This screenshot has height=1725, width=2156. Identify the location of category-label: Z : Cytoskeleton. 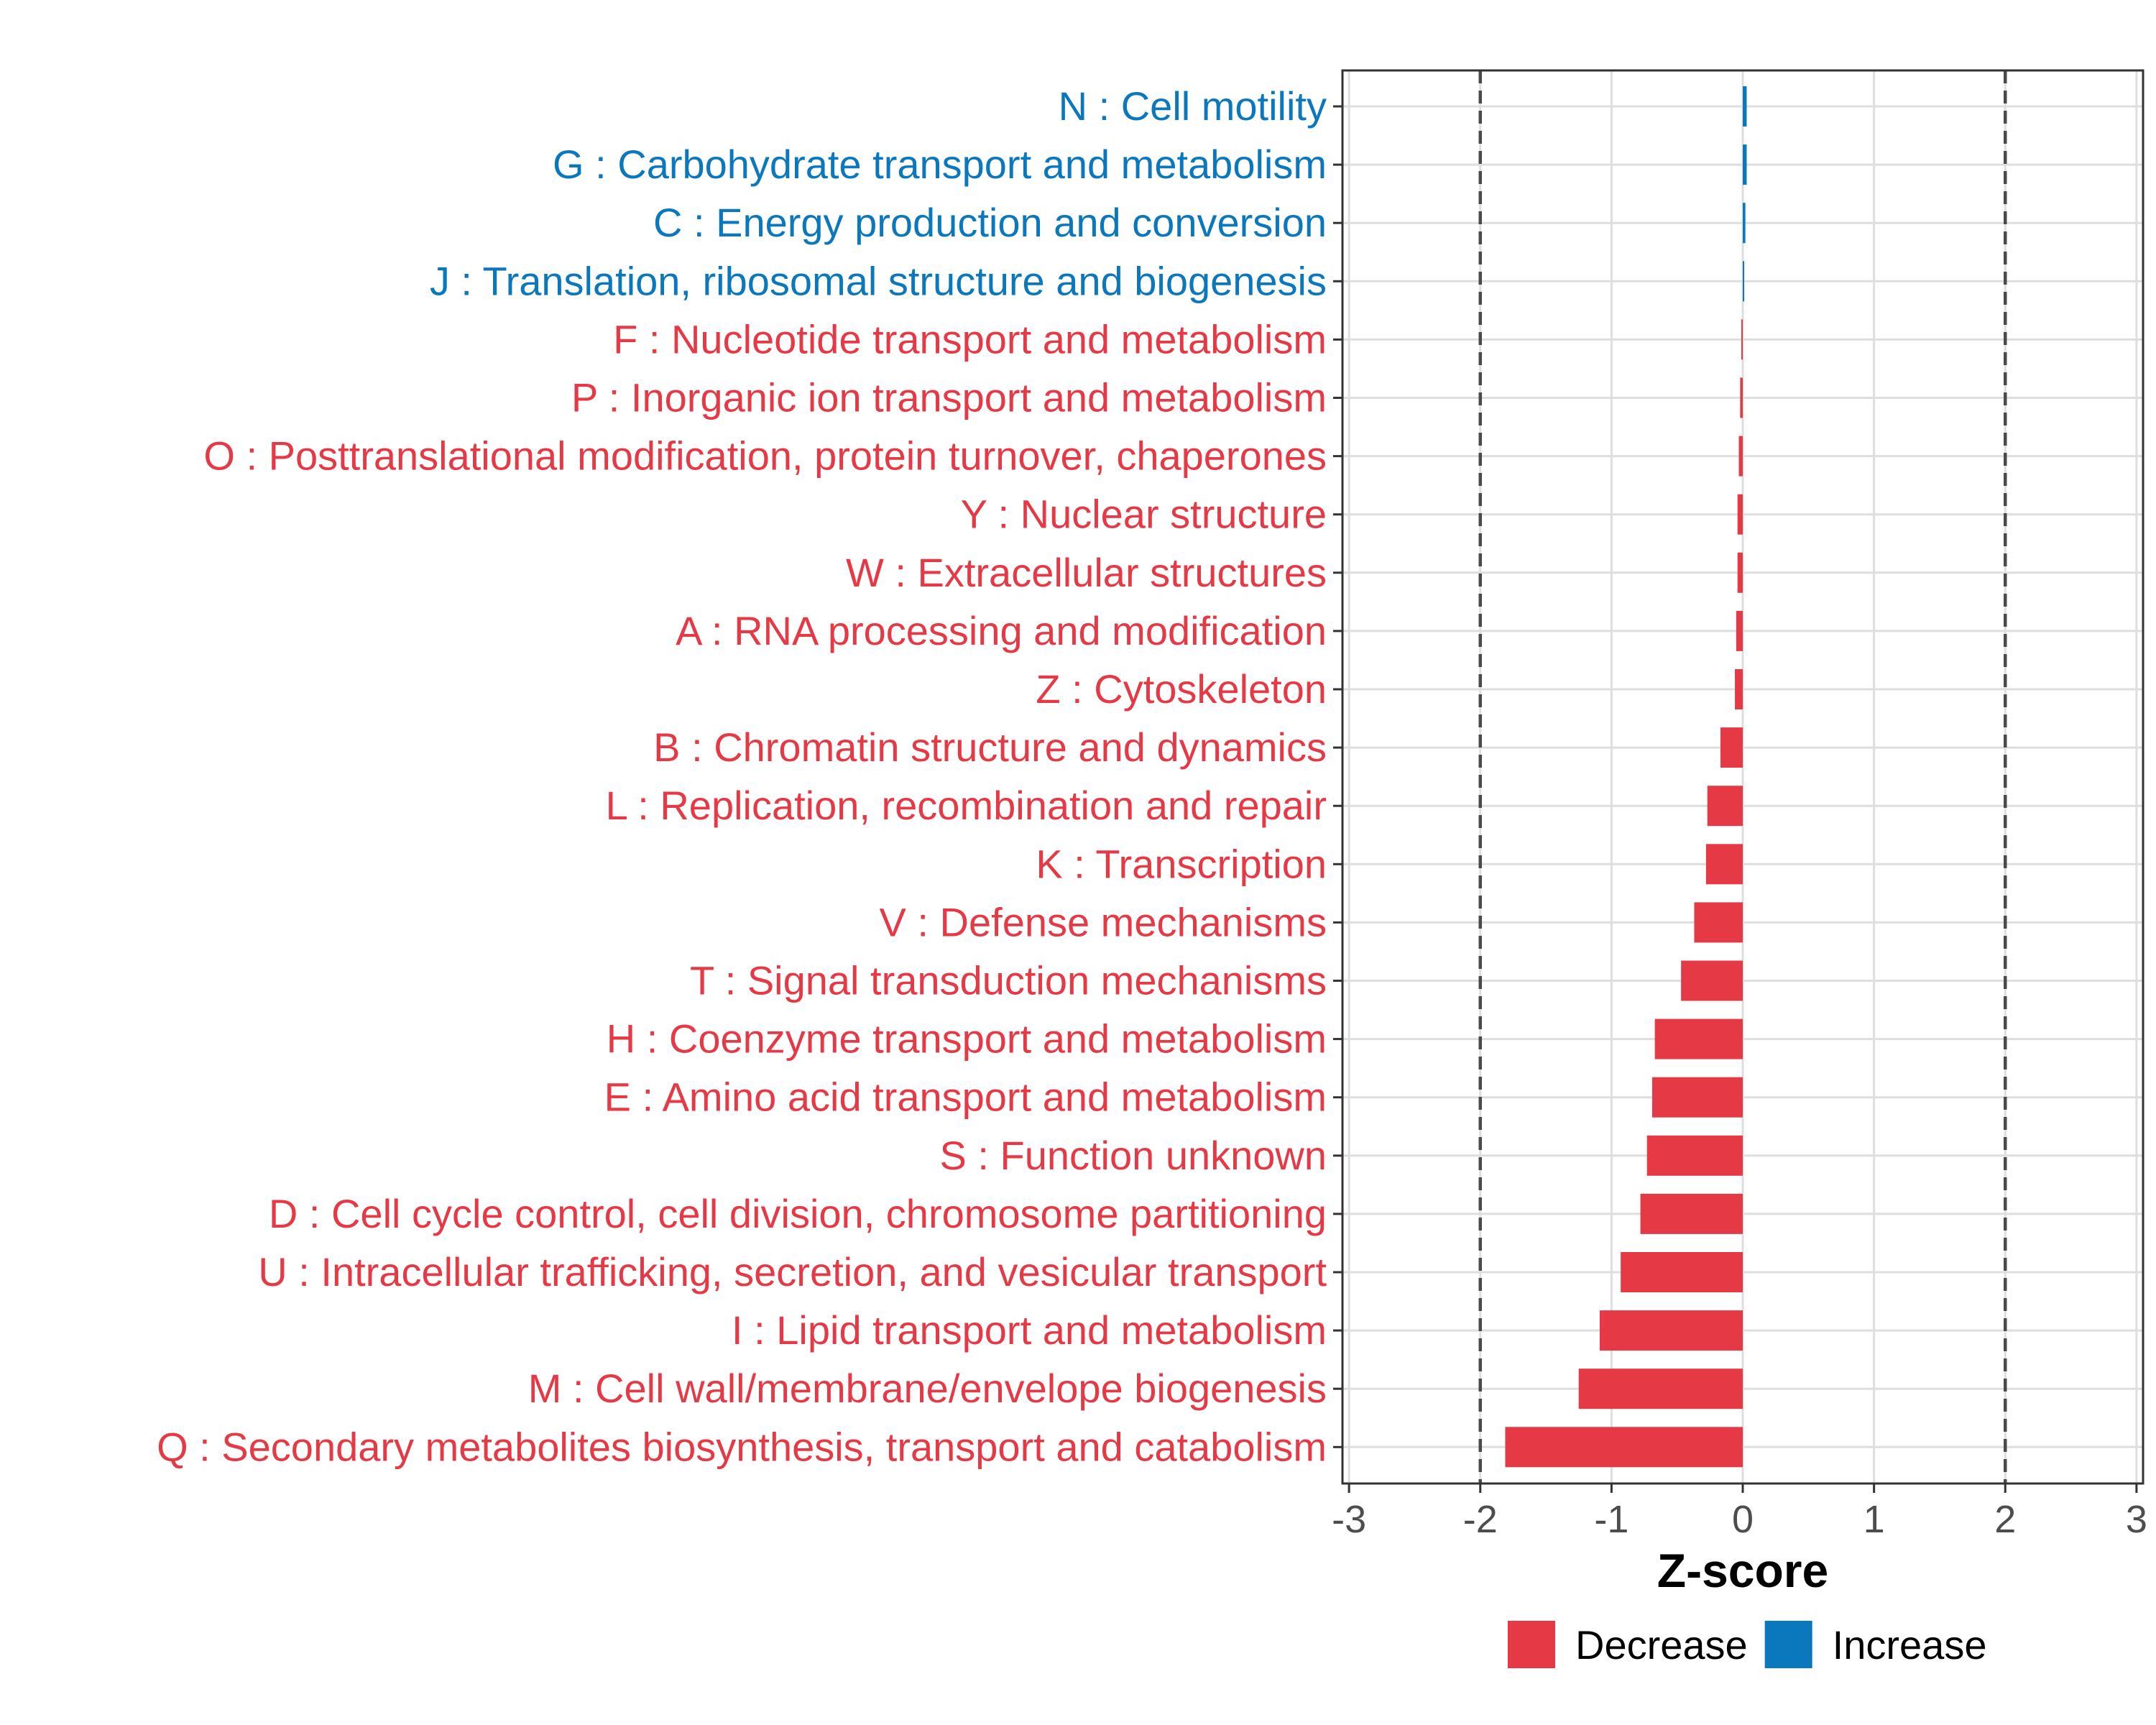
(1181, 689).